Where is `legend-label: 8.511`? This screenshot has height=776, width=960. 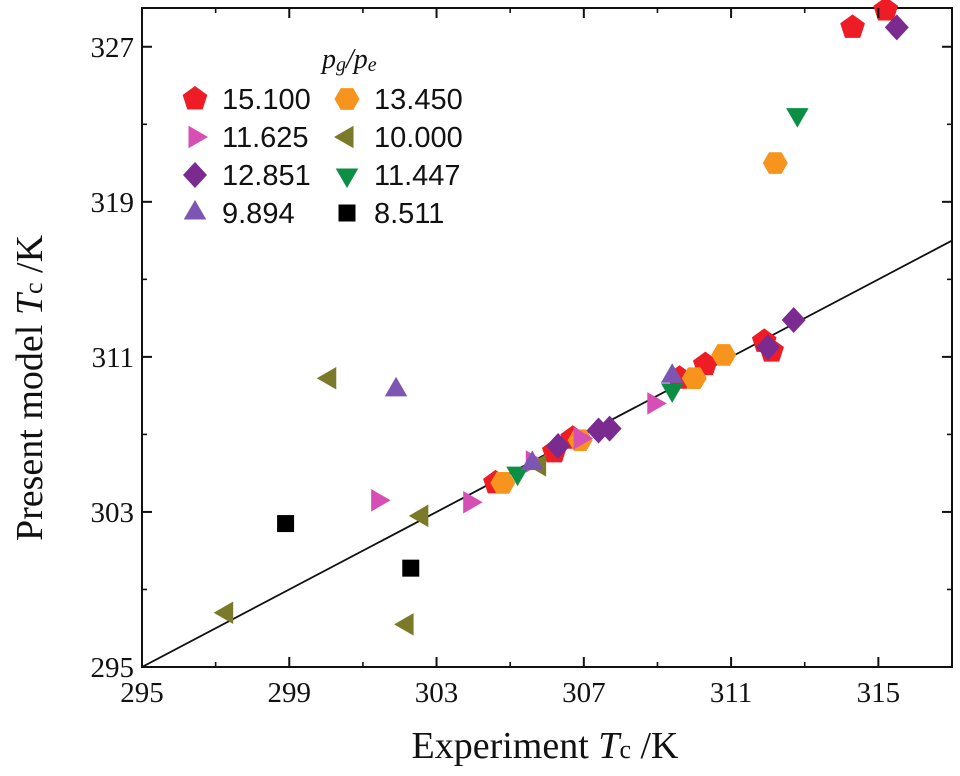 legend-label: 8.511 is located at coordinates (409, 214).